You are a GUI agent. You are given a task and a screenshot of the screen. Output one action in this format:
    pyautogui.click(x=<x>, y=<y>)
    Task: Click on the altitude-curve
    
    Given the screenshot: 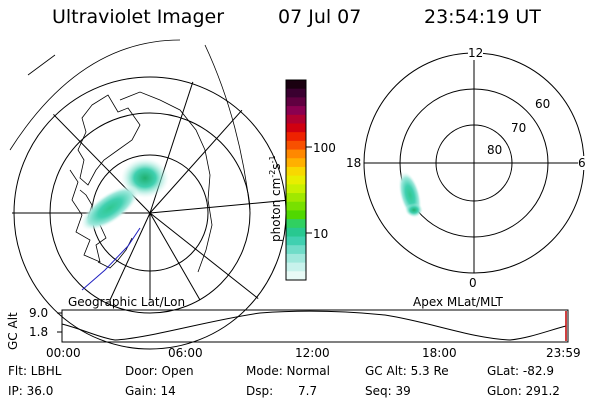 What is the action you would take?
    pyautogui.click(x=314, y=325)
    